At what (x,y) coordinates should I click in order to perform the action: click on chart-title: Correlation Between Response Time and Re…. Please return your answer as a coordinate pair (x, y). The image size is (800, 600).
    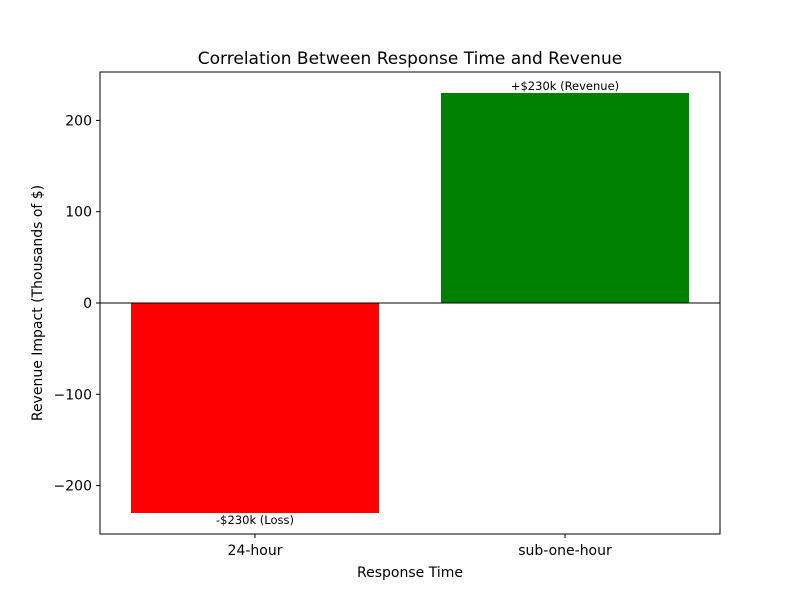
    Looking at the image, I should click on (410, 59).